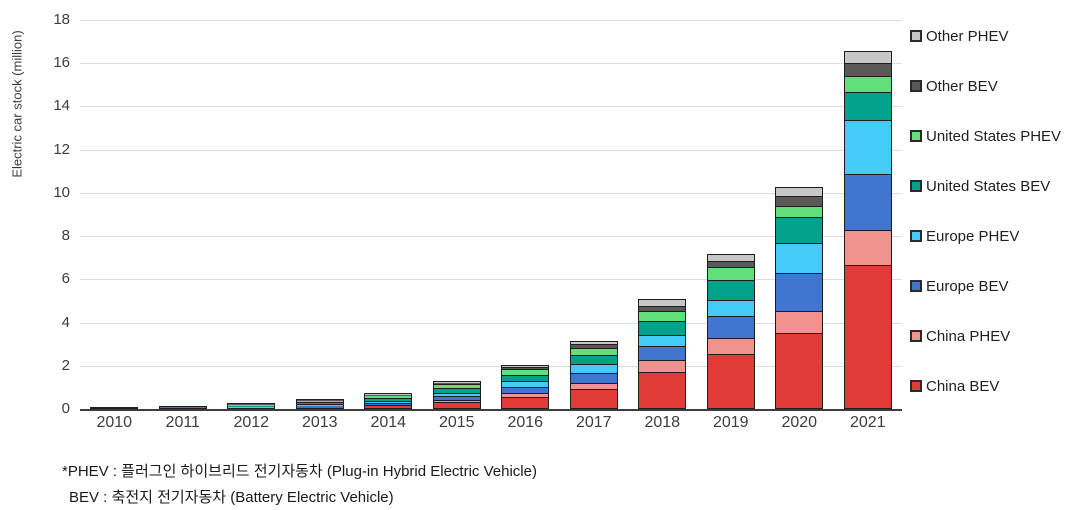 The image size is (1080, 510). What do you see at coordinates (730, 422) in the screenshot?
I see `x-tick-label-2019: 2019` at bounding box center [730, 422].